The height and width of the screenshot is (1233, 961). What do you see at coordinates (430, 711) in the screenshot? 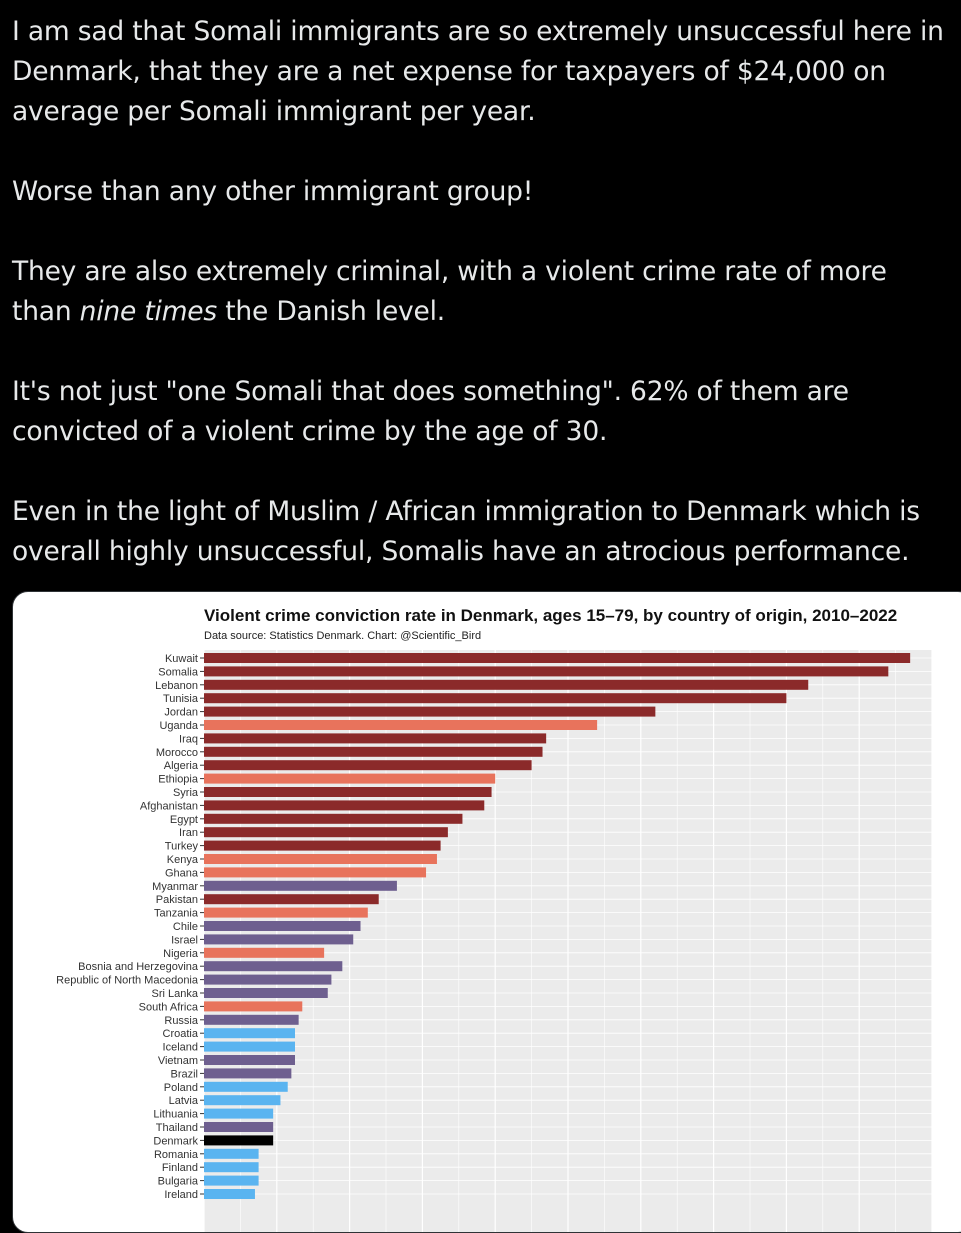
I see `bar-jordan` at bounding box center [430, 711].